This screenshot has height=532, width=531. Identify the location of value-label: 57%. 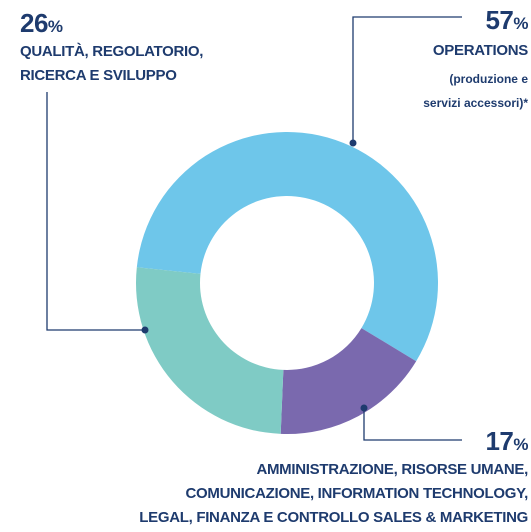
(506, 20).